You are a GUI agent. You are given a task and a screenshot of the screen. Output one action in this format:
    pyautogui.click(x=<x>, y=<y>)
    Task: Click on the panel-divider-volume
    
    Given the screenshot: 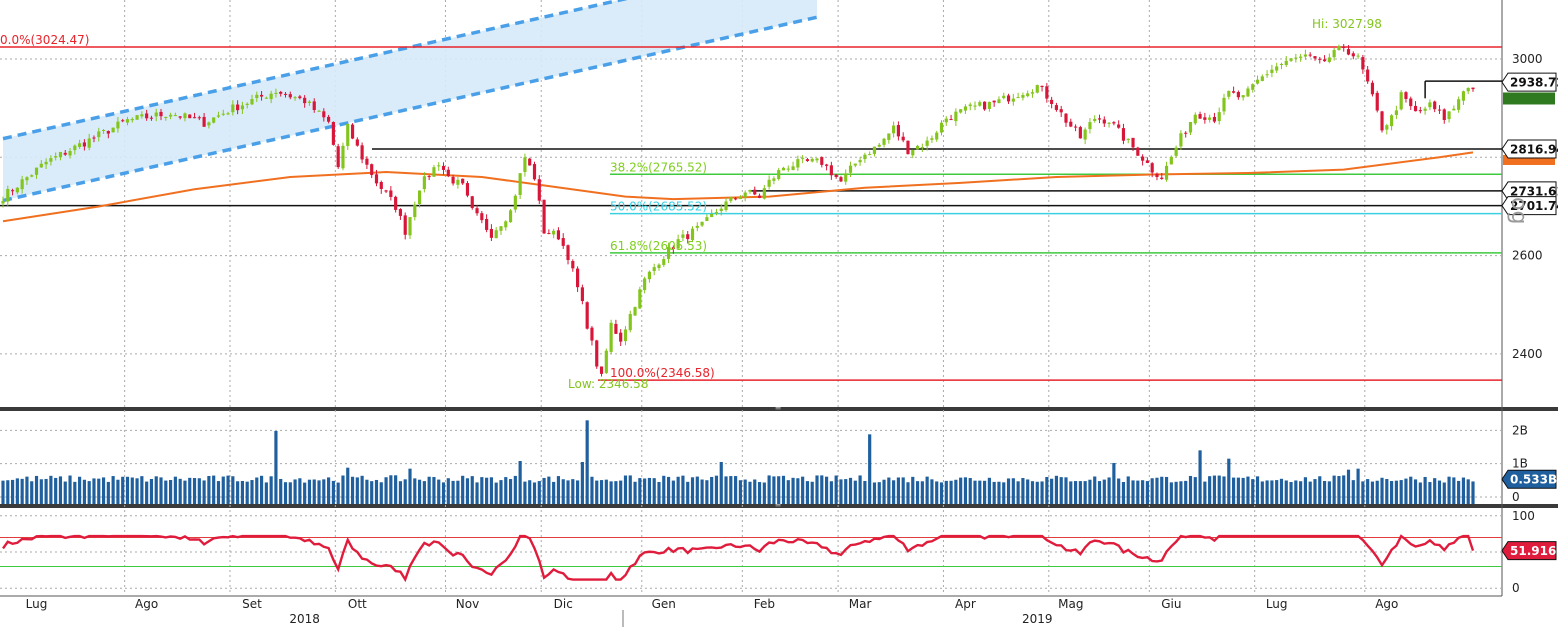 What is the action you would take?
    pyautogui.click(x=779, y=409)
    